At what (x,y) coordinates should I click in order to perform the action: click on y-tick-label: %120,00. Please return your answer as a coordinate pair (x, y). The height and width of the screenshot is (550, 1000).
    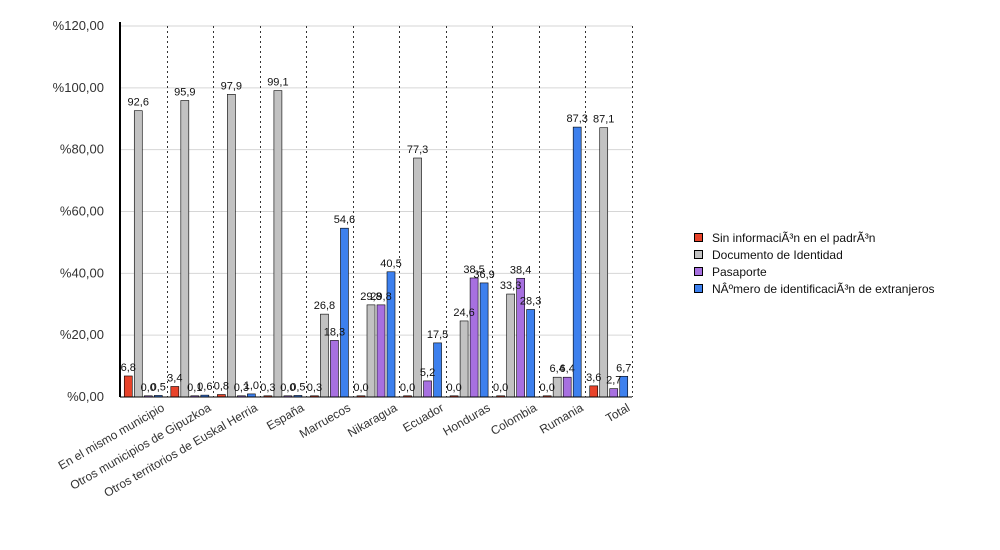
    Looking at the image, I should click on (78, 25).